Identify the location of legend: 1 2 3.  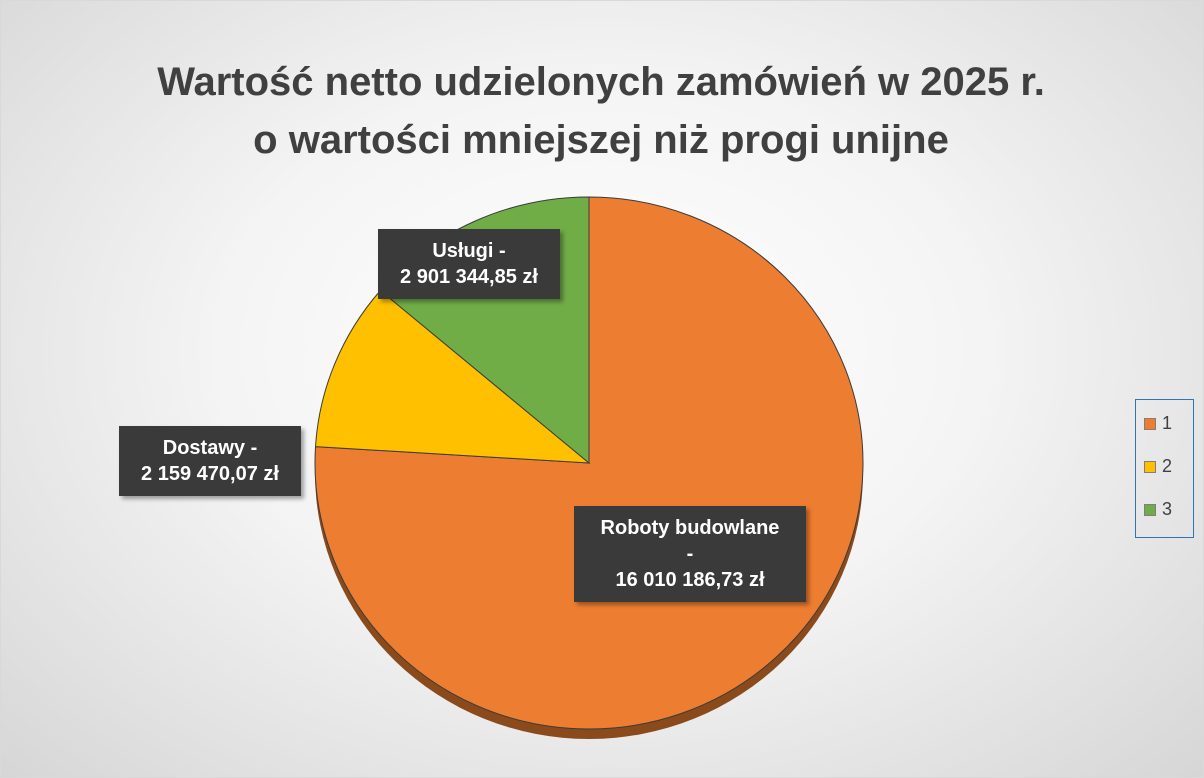
(1164, 468).